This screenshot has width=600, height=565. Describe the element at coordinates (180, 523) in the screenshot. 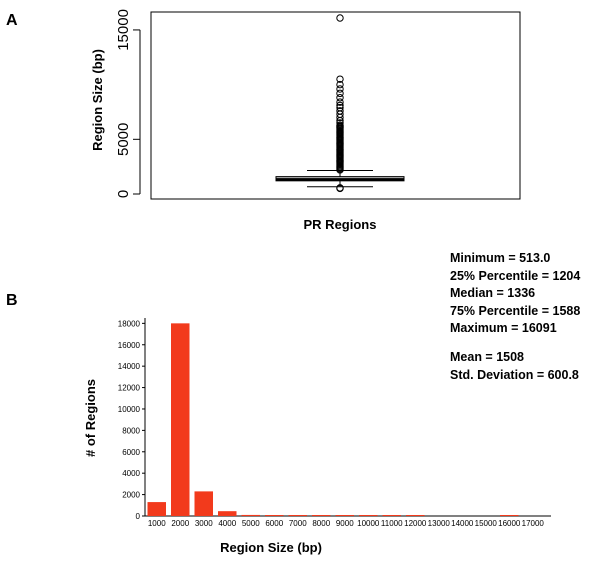

I see `histogram-x-tick-label: 2000` at that location.